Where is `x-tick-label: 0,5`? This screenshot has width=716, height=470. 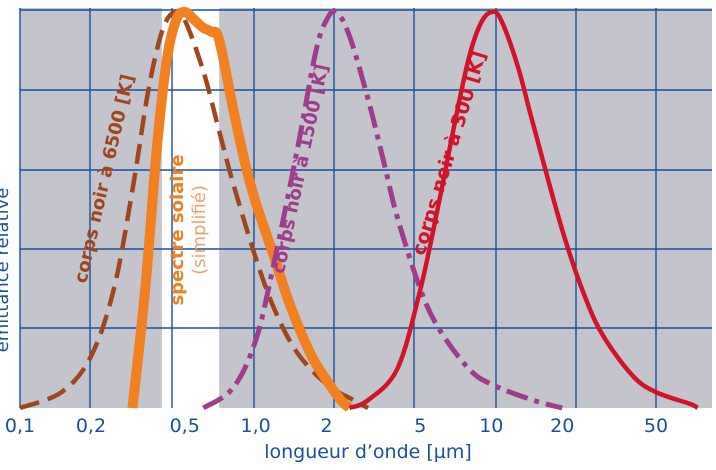
x-tick-label: 0,5 is located at coordinates (185, 426).